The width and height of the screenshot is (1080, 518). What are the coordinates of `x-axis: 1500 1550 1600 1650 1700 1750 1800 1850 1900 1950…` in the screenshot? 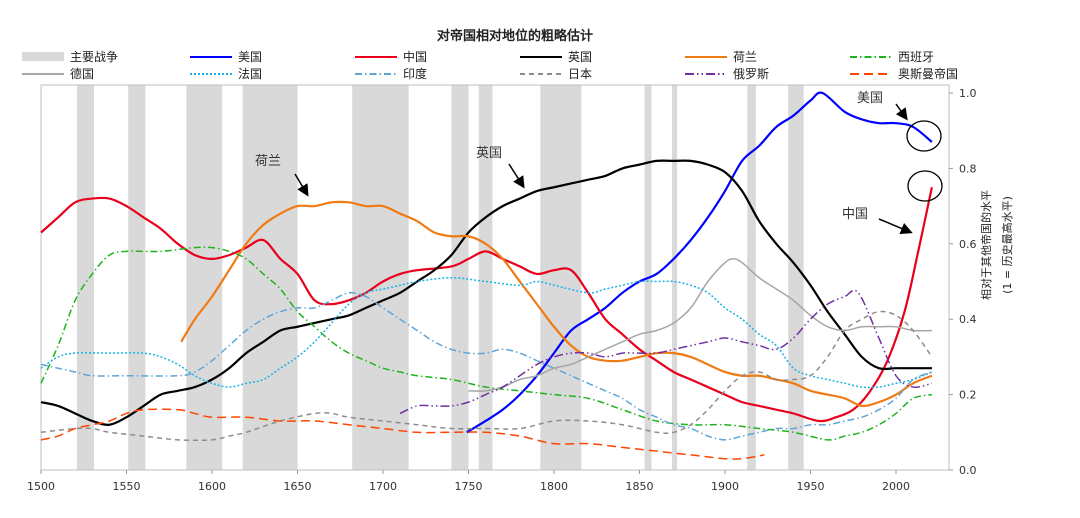 It's located at (468, 481).